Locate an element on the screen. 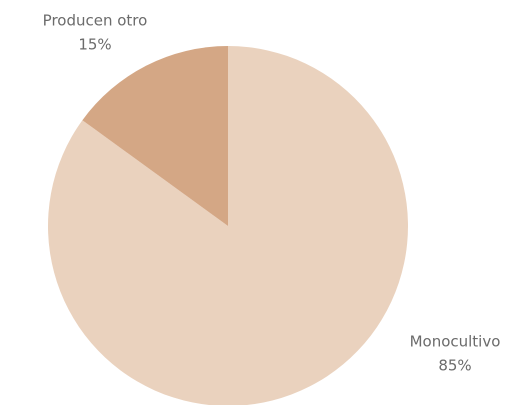 This screenshot has width=519, height=405. slice-label: Monocultivo is located at coordinates (455, 342).